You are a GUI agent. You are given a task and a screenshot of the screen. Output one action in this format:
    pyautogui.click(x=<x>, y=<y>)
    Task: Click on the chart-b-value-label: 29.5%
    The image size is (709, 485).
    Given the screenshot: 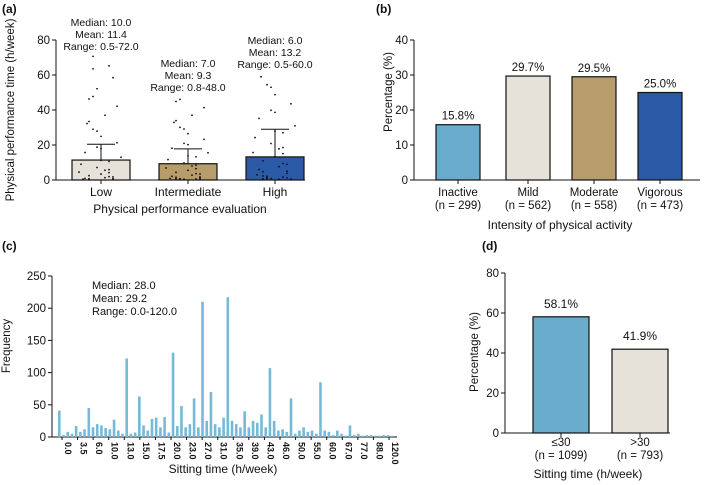 What is the action you would take?
    pyautogui.click(x=594, y=69)
    